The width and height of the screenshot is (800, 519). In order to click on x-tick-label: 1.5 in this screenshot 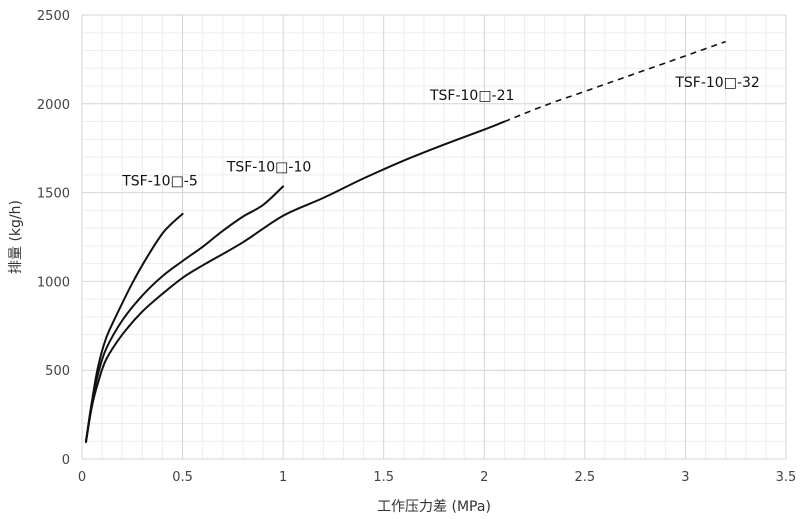, I will do `click(383, 477)`.